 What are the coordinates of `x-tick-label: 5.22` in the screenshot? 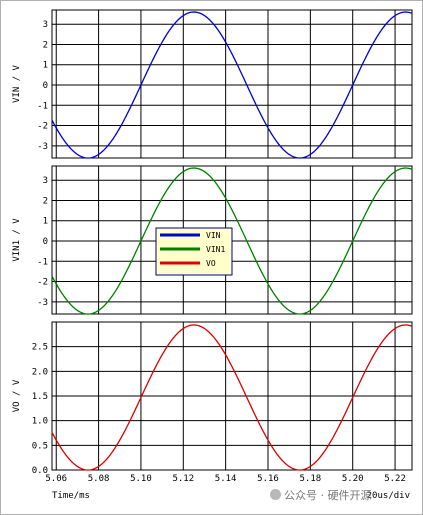 It's located at (395, 479).